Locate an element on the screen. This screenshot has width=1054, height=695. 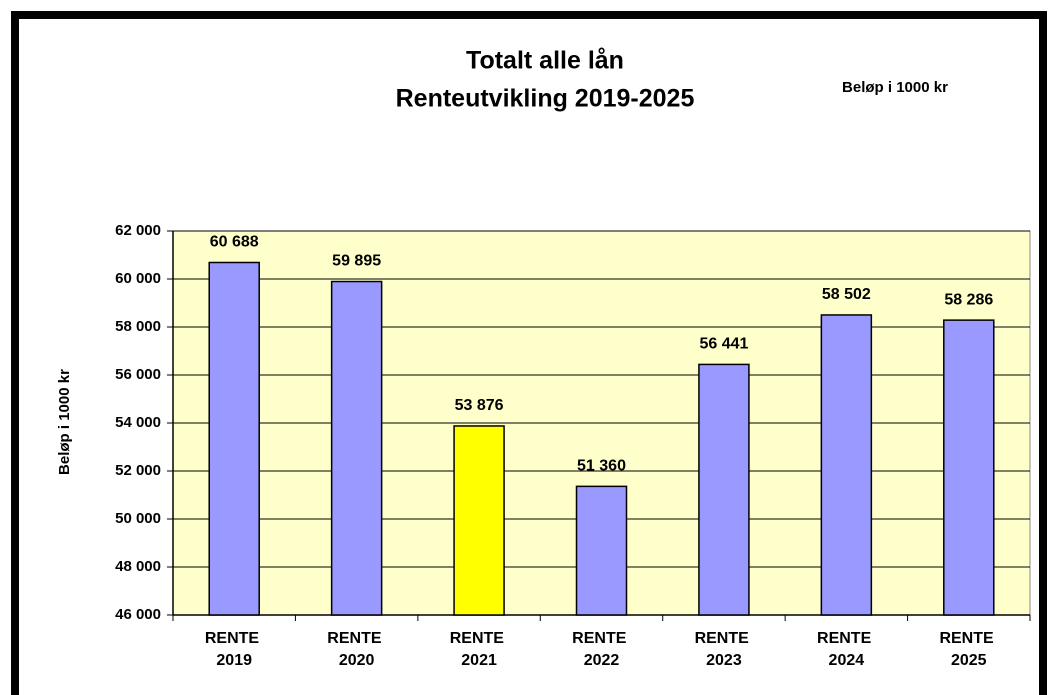
y-tick-label: 60 000 is located at coordinates (138, 278).